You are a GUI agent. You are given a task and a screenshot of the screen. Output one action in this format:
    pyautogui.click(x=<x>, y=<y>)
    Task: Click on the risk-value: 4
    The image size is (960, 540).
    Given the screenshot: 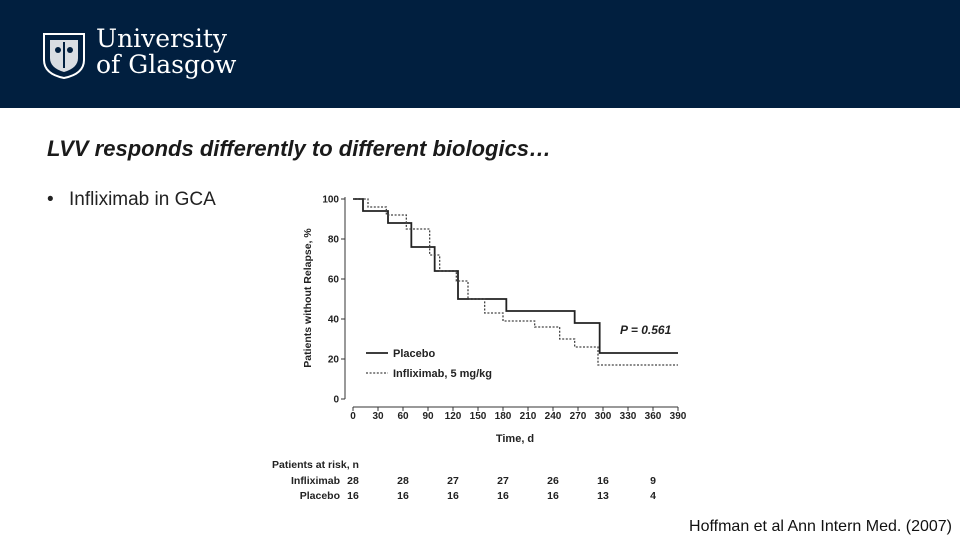 What is the action you would take?
    pyautogui.click(x=653, y=496)
    